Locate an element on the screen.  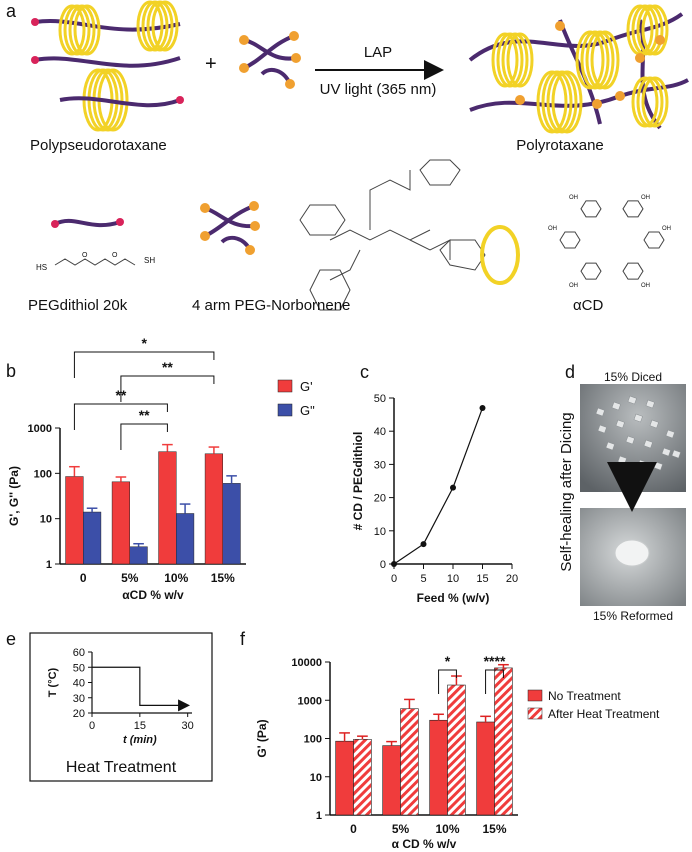
data-point is located at coordinates (423, 544).